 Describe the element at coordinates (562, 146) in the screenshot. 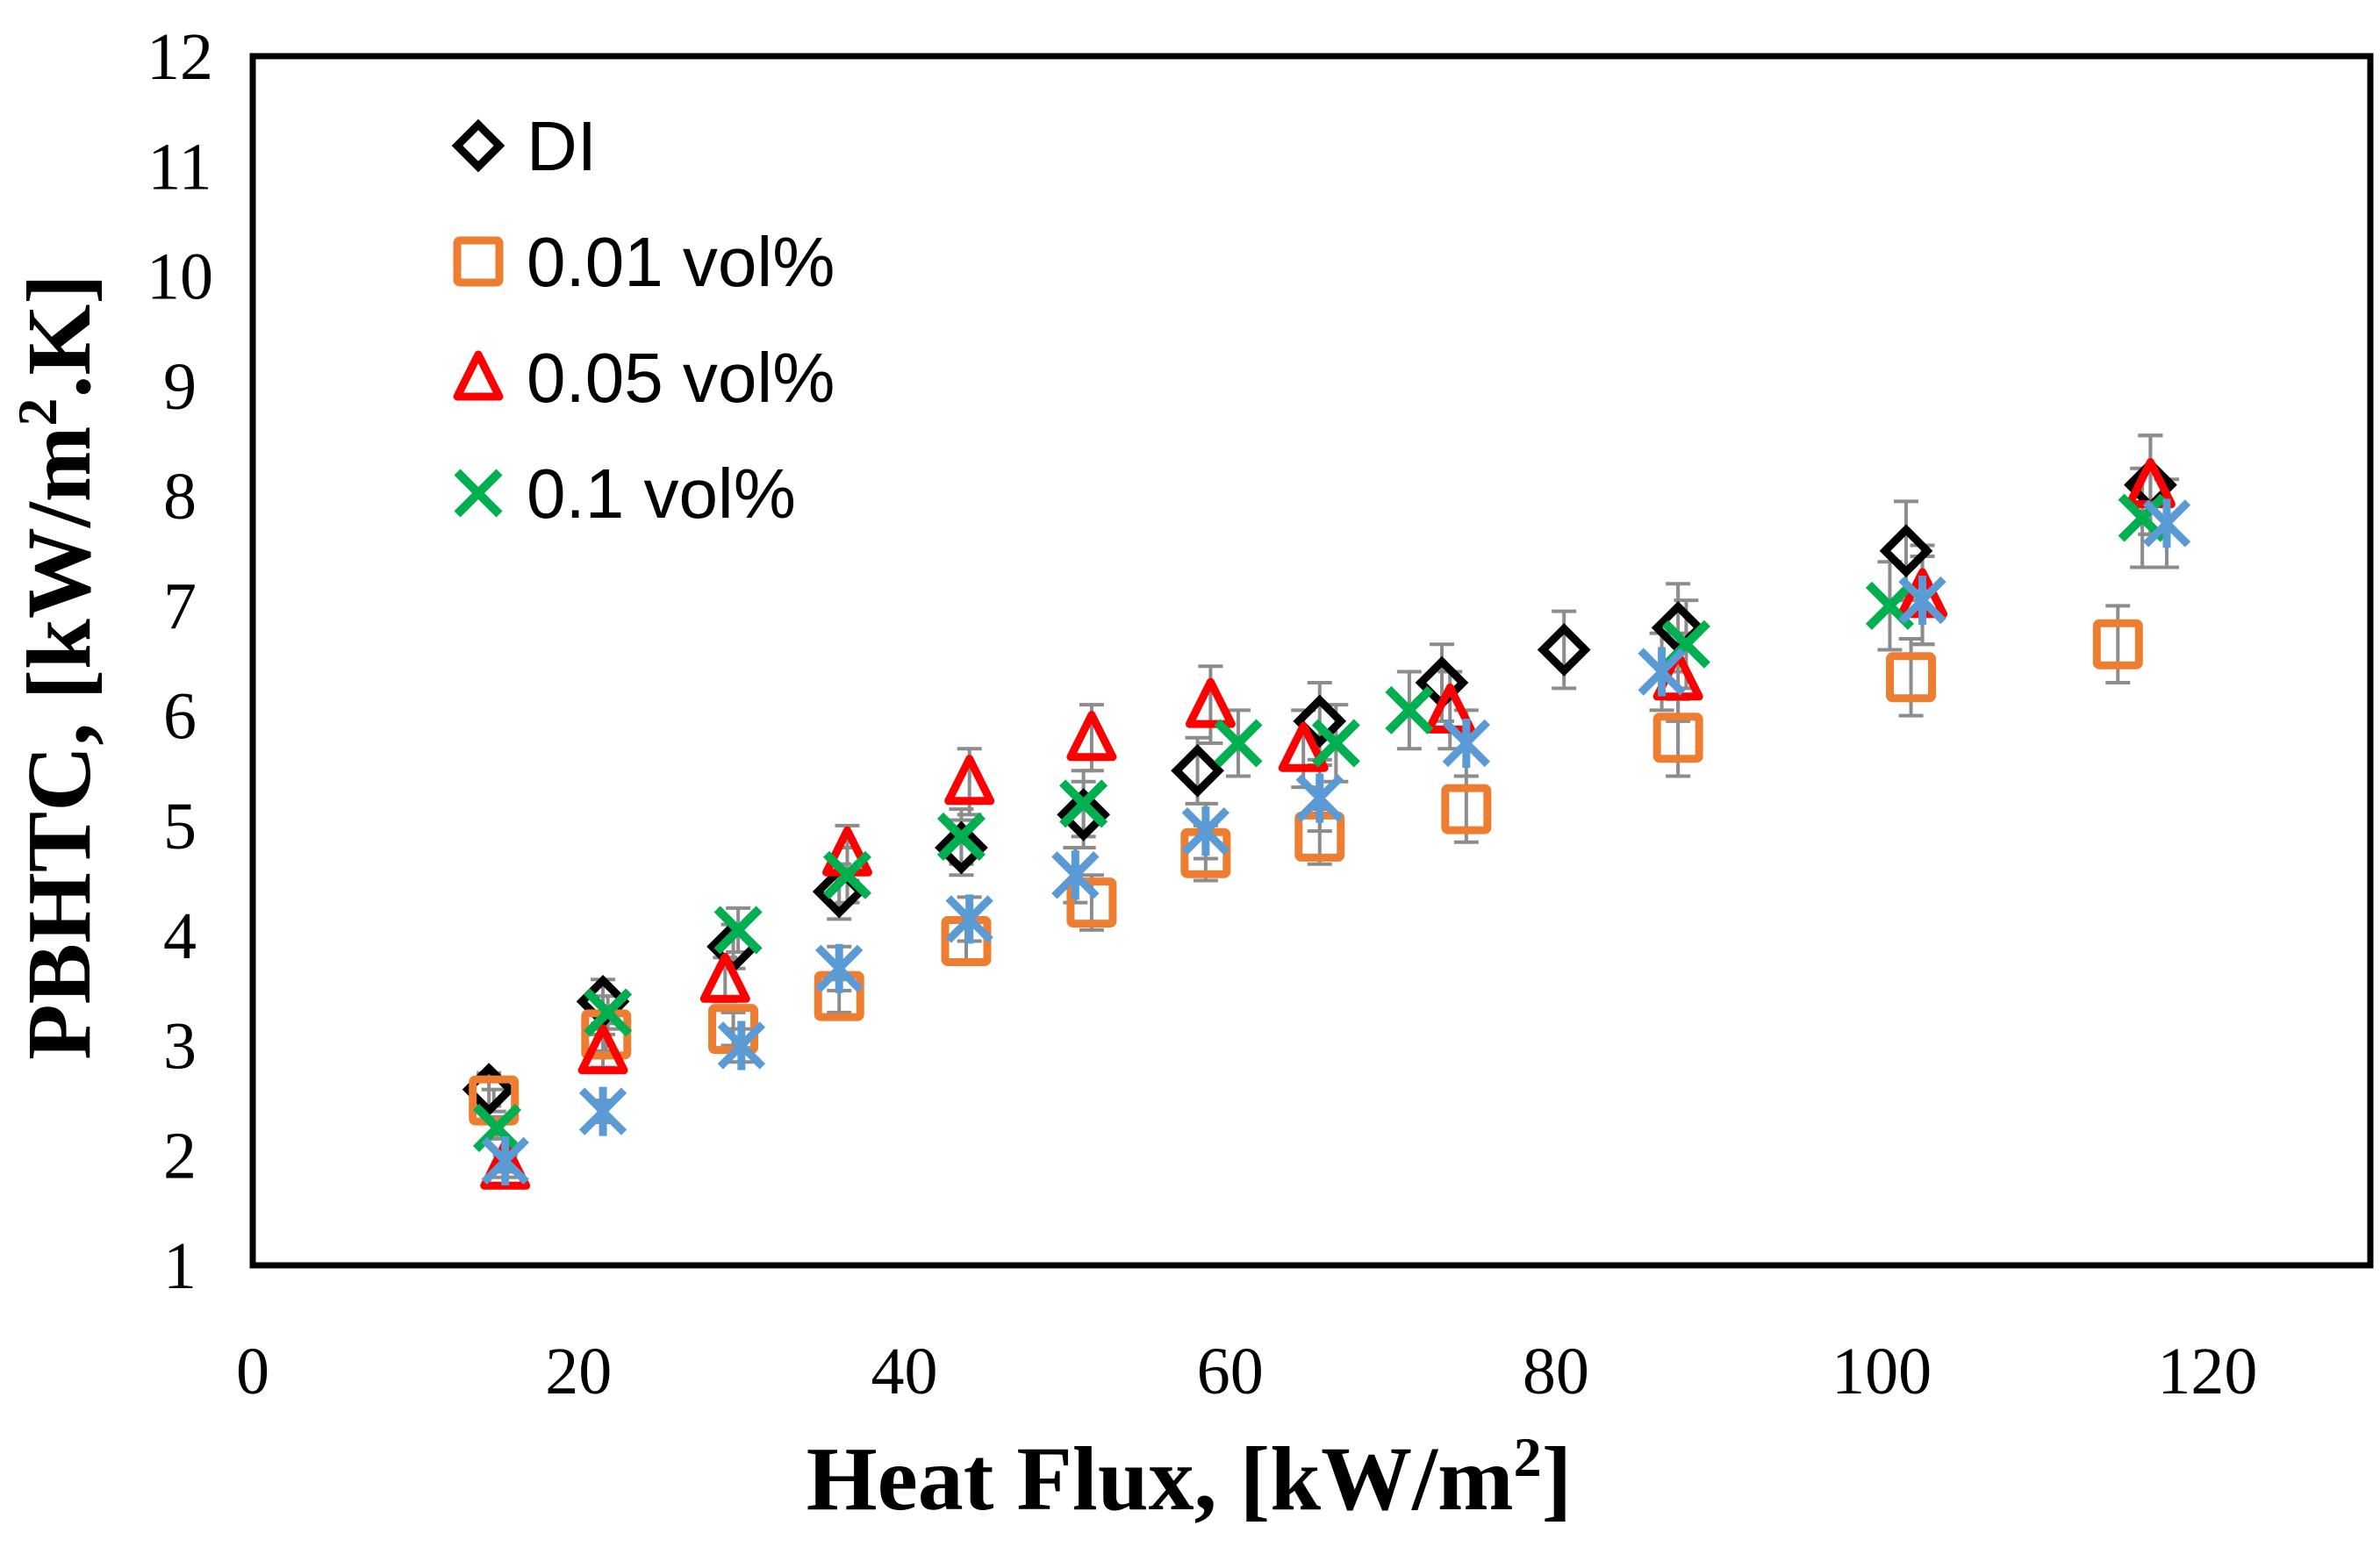

I see `legend-label: DI` at that location.